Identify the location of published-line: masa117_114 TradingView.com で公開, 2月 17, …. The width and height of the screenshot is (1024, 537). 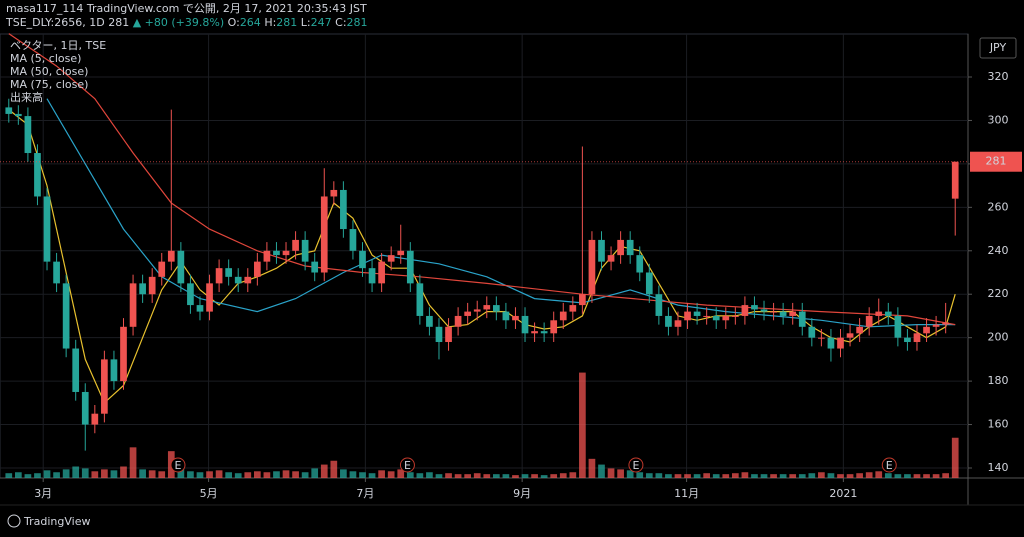
(186, 8).